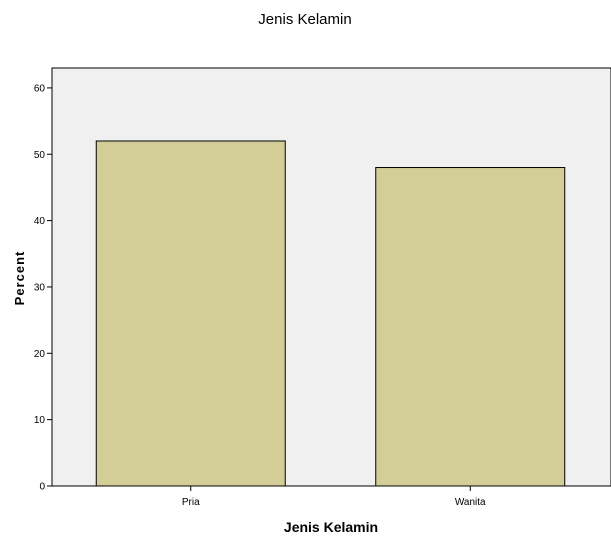 This screenshot has width=611, height=540. Describe the element at coordinates (470, 502) in the screenshot. I see `x-tick-label: Wanita` at that location.